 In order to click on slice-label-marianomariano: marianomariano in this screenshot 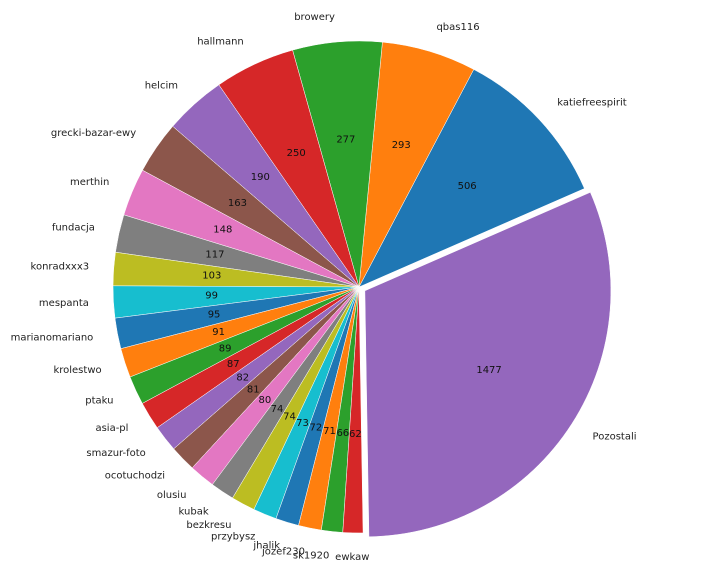, I will do `click(52, 338)`.